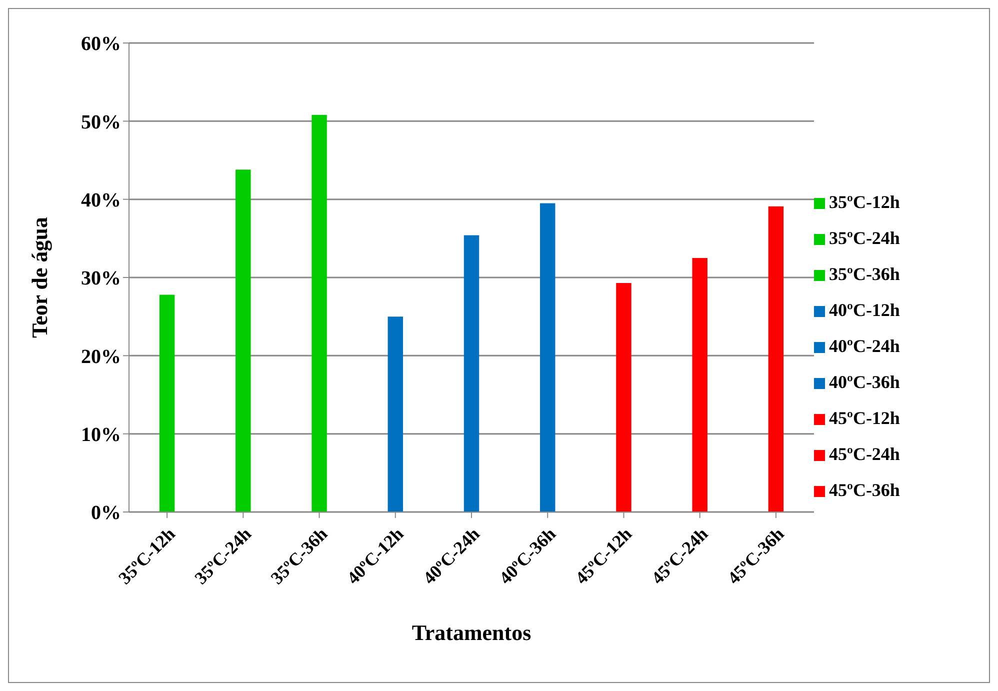 This screenshot has height=691, width=998. Describe the element at coordinates (101, 435) in the screenshot. I see `y-tick-label: 10%` at that location.